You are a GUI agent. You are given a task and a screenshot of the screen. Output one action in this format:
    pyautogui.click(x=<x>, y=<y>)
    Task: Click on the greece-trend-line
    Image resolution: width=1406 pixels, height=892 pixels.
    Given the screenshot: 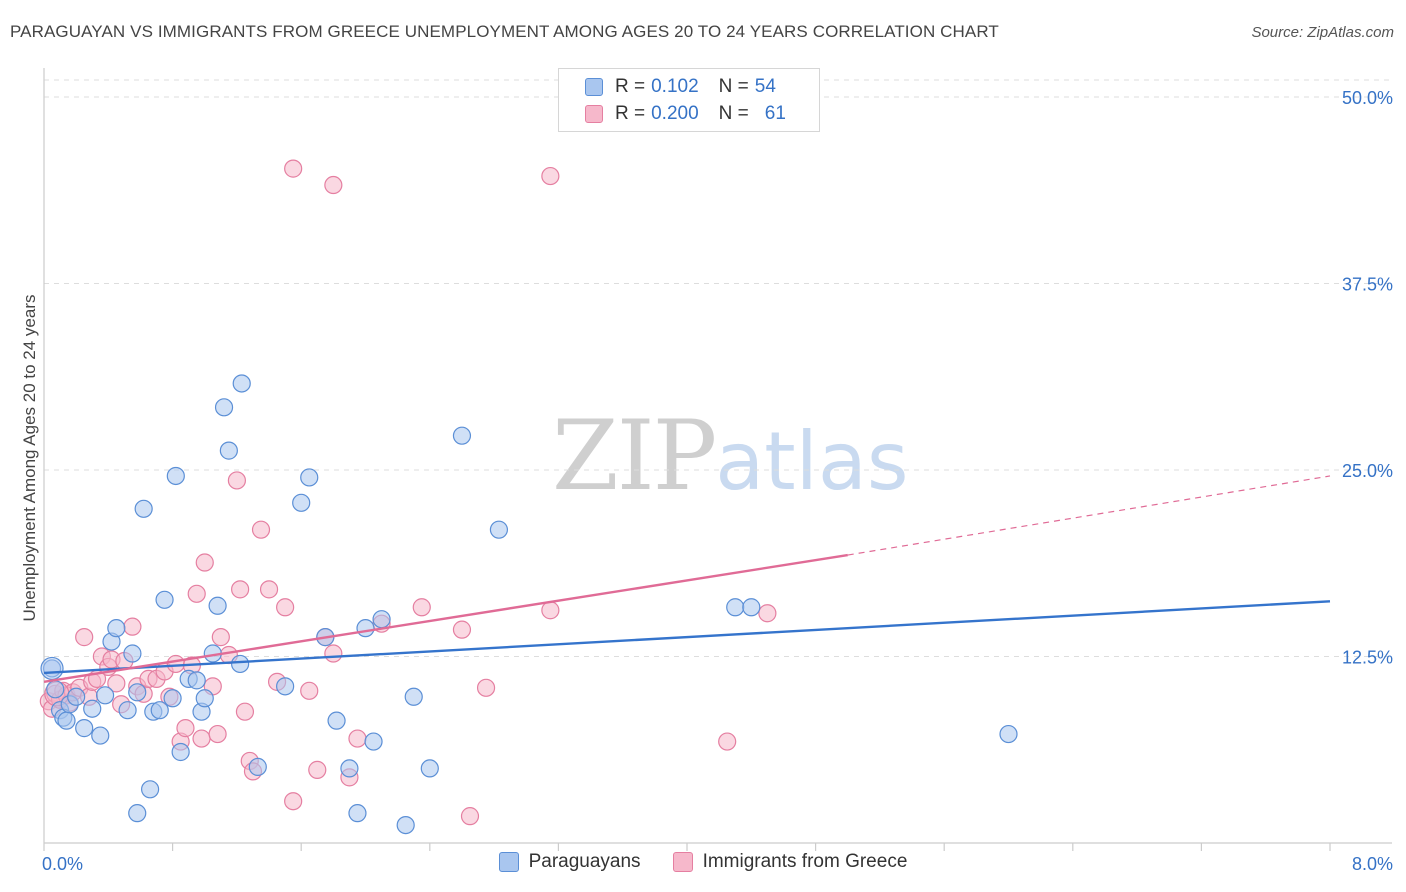 What is the action you would take?
    pyautogui.click(x=445, y=618)
    